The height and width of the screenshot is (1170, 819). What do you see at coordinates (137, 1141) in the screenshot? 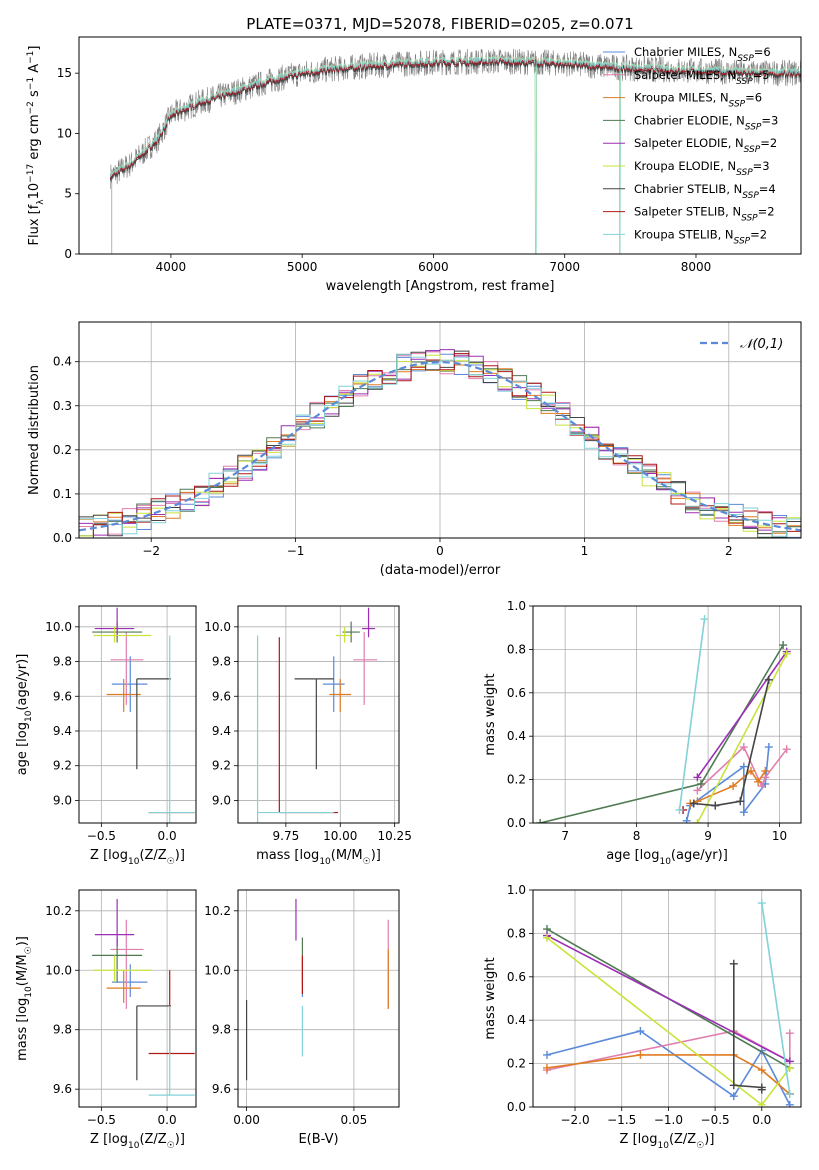
I see `mass-vs-Z-x-axis-label: Z [log10(Z/Z☉)]` at bounding box center [137, 1141].